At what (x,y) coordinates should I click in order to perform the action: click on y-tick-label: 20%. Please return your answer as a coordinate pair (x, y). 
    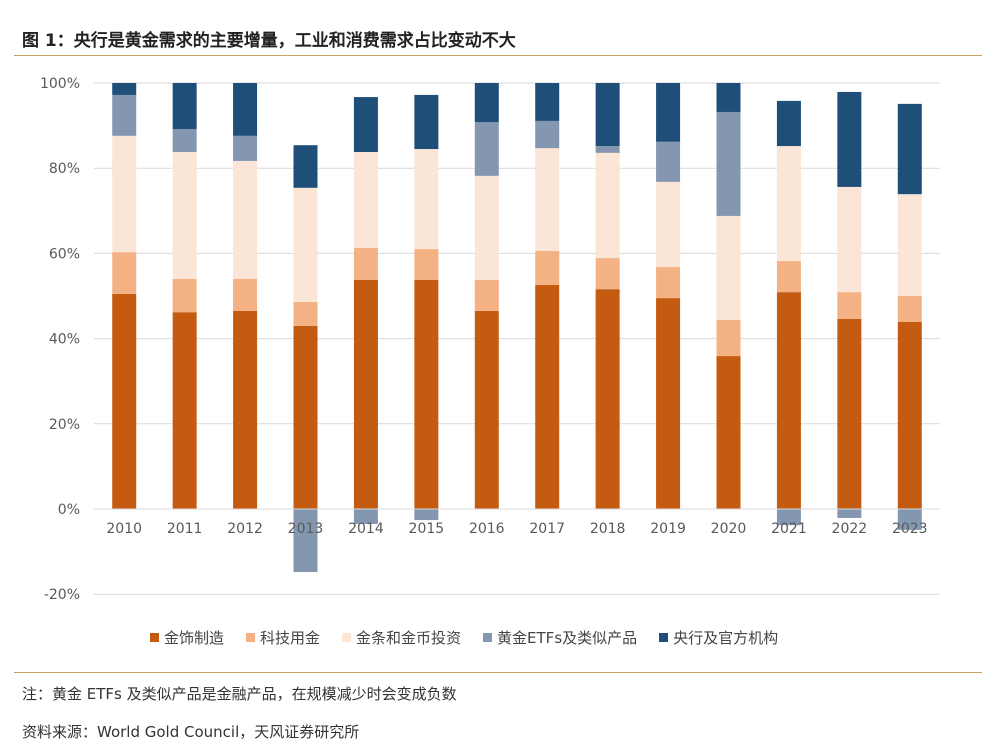
    Looking at the image, I should click on (64, 425).